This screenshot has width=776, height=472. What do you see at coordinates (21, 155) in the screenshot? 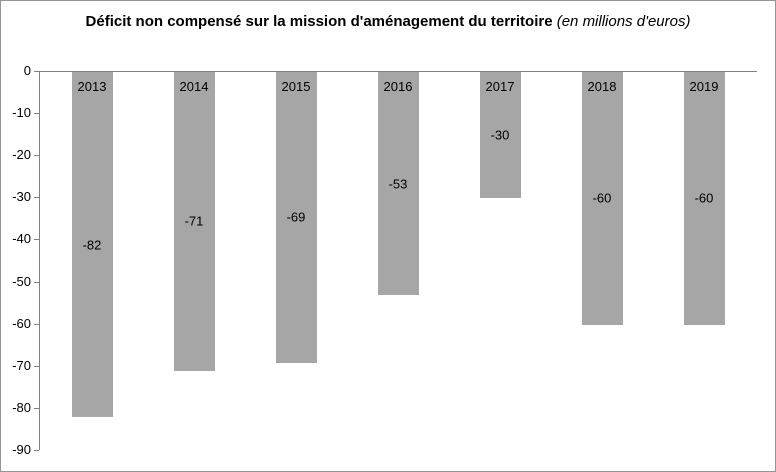
I see `y-tick-label: -20` at bounding box center [21, 155].